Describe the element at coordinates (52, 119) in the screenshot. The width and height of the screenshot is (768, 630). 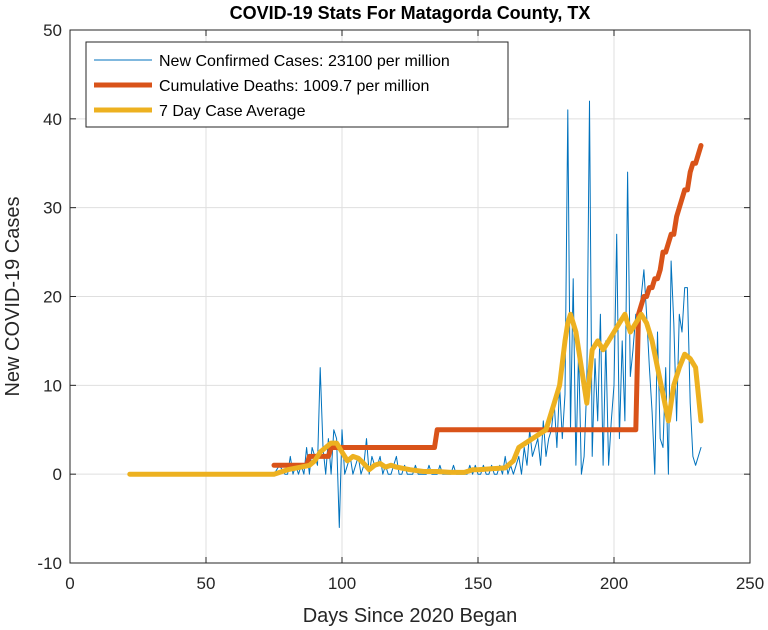
I see `y-tick-label: 40` at that location.